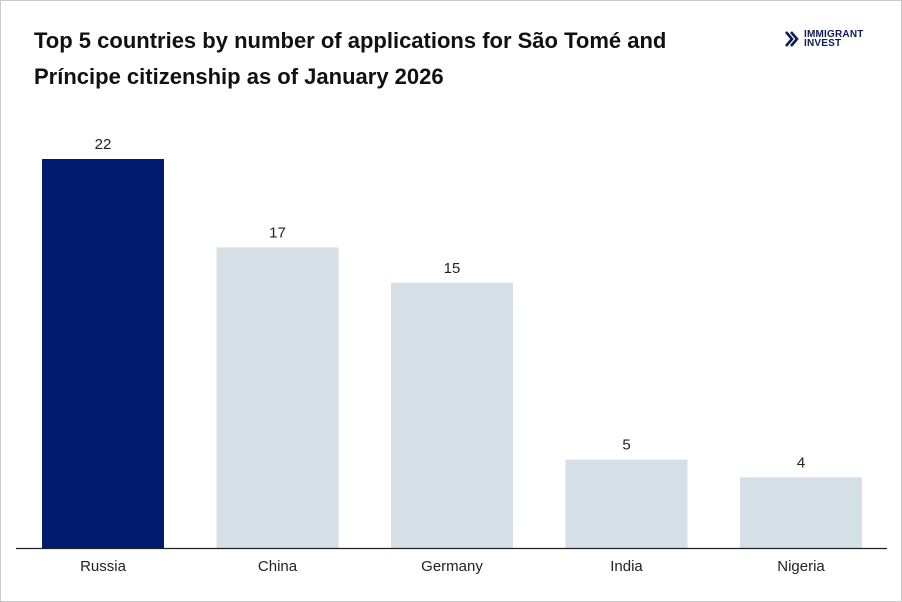 Image resolution: width=902 pixels, height=602 pixels. I want to click on x-tick-label-india: India, so click(626, 566).